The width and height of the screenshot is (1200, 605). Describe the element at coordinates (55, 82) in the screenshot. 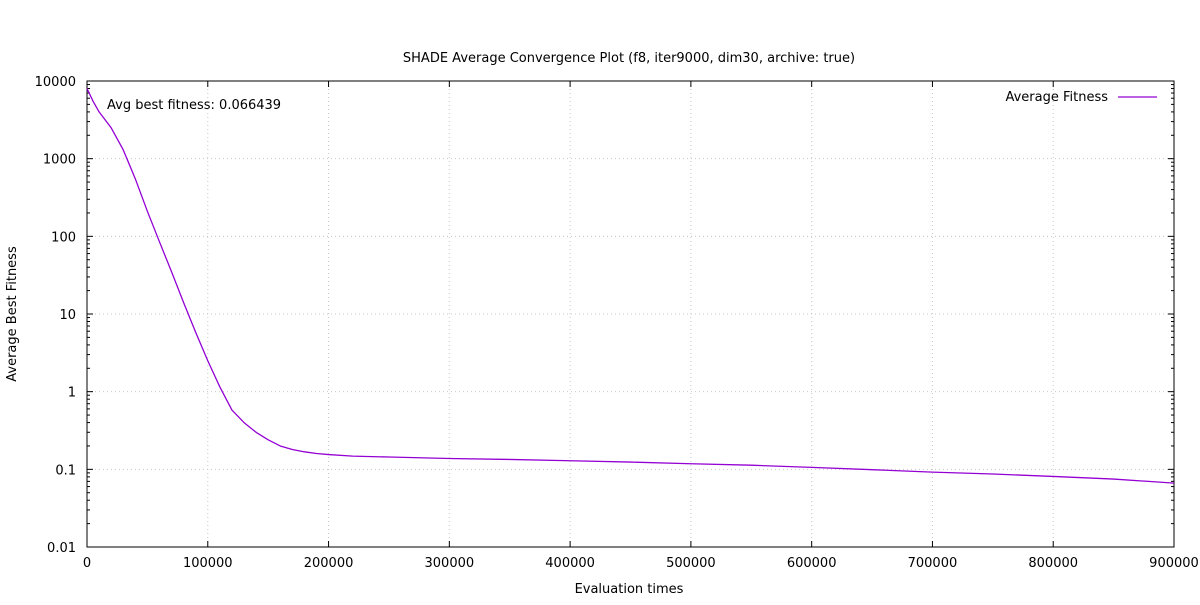

I see `y-tick-label: 10000` at that location.